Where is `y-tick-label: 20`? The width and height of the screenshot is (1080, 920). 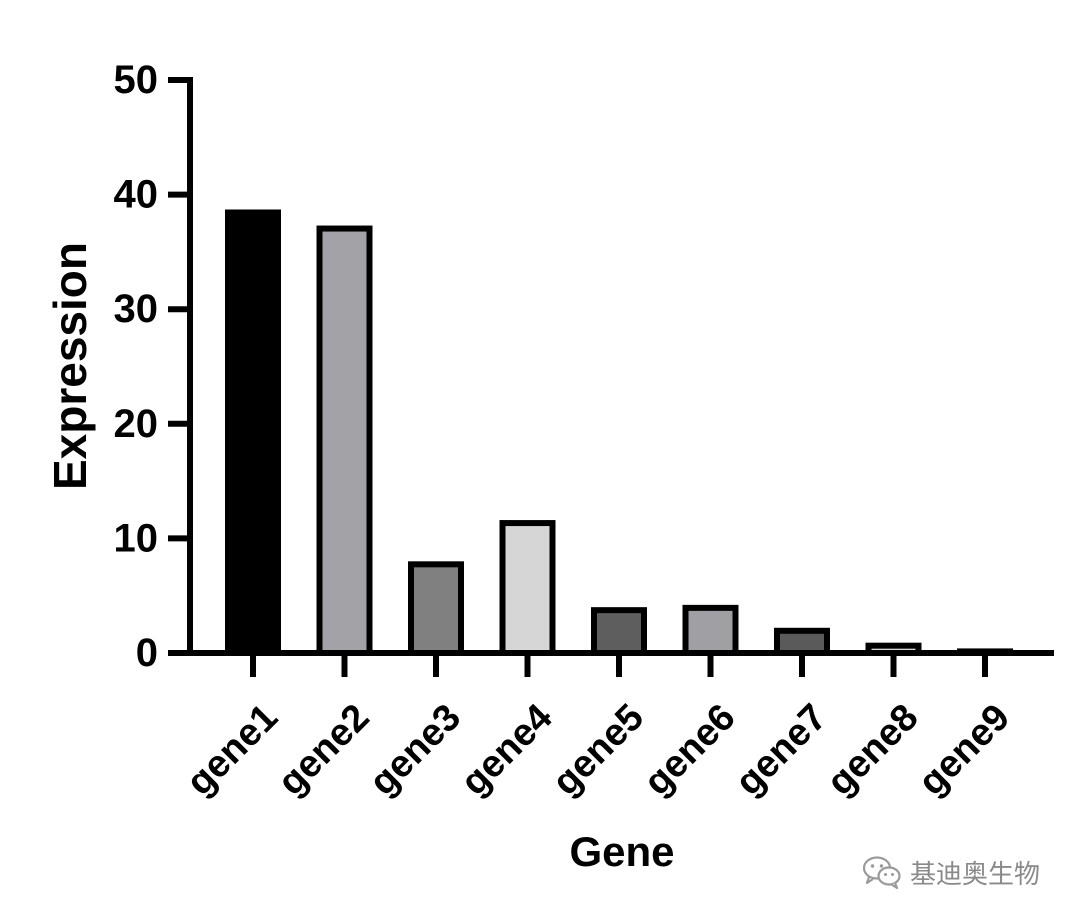 y-tick-label: 20 is located at coordinates (136, 424).